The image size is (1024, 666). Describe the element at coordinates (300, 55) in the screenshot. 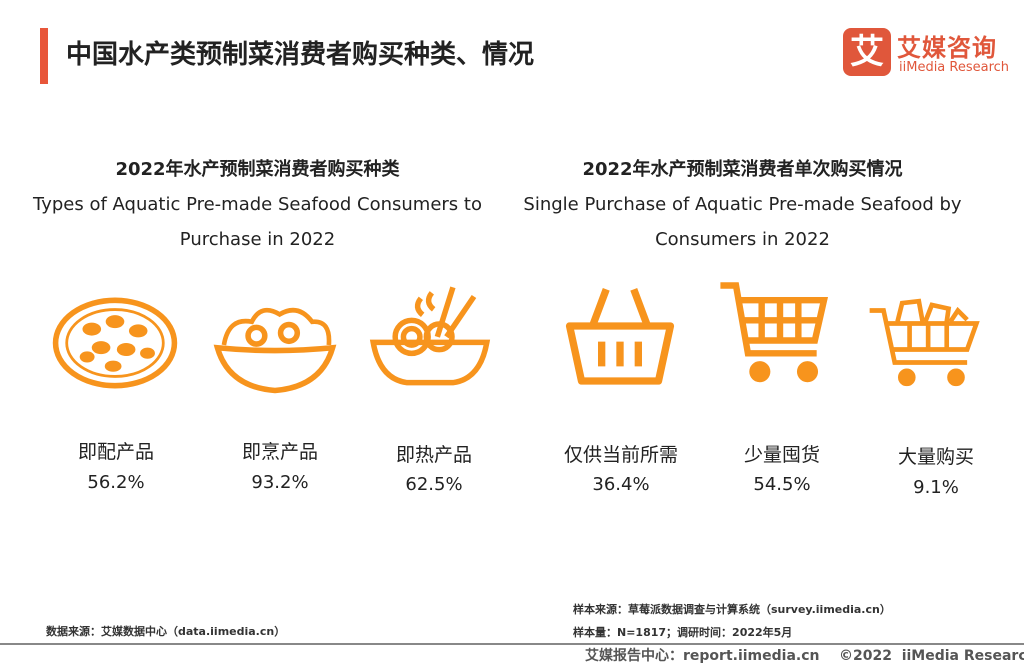

I see `page-title: 中国水产类预制菜消费者购买种类、情况` at that location.